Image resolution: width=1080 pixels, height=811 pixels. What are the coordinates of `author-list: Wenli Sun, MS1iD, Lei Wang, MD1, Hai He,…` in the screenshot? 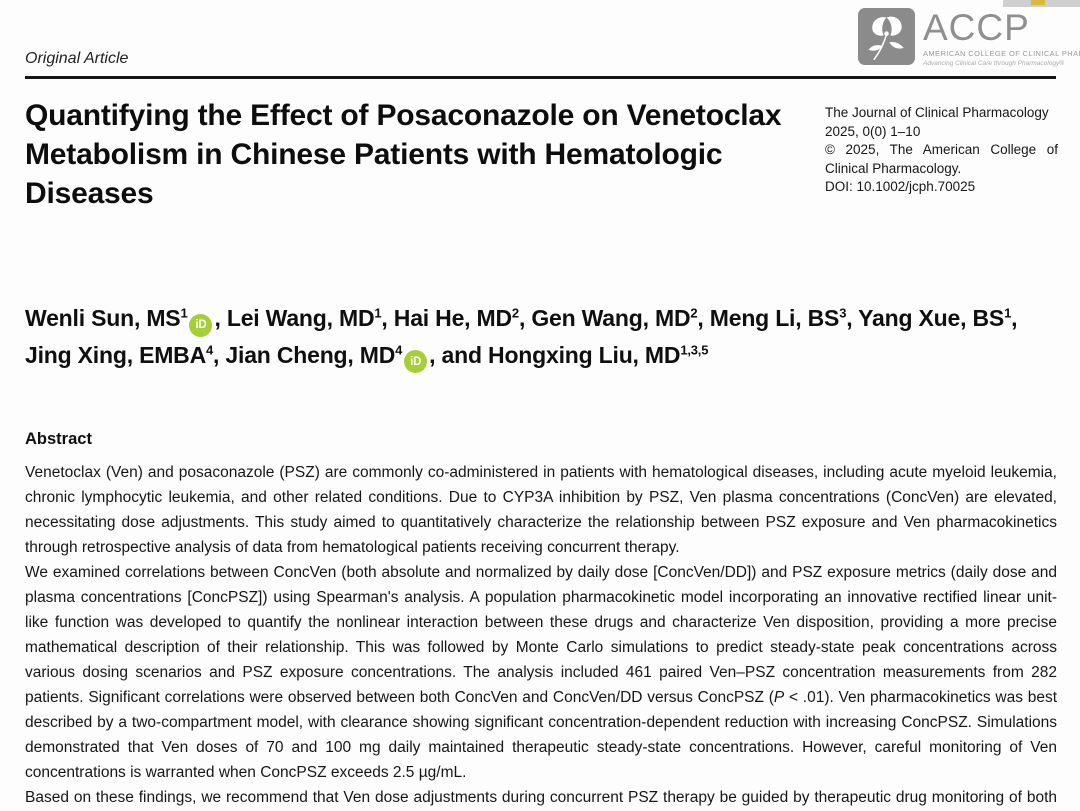 It's located at (541, 336).